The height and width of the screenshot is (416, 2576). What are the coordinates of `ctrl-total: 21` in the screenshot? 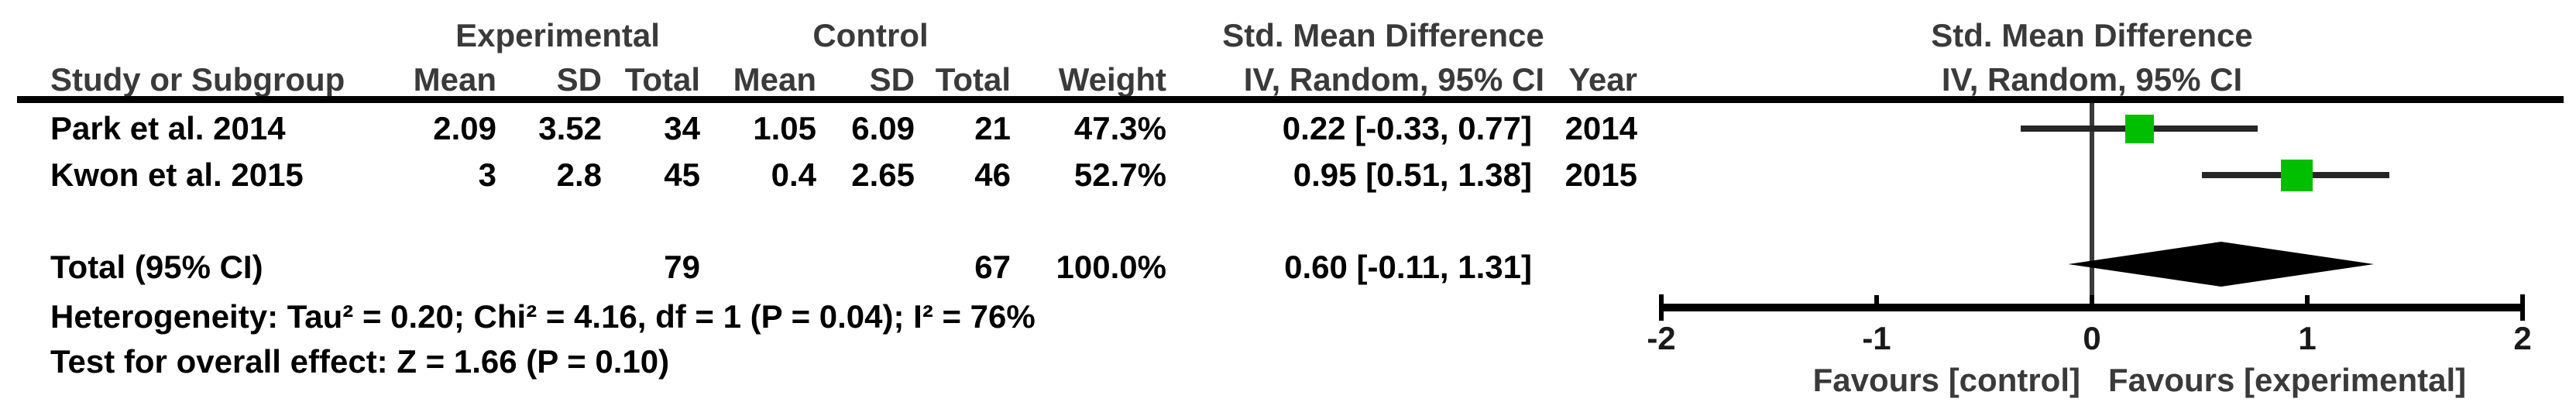 It's located at (992, 128).